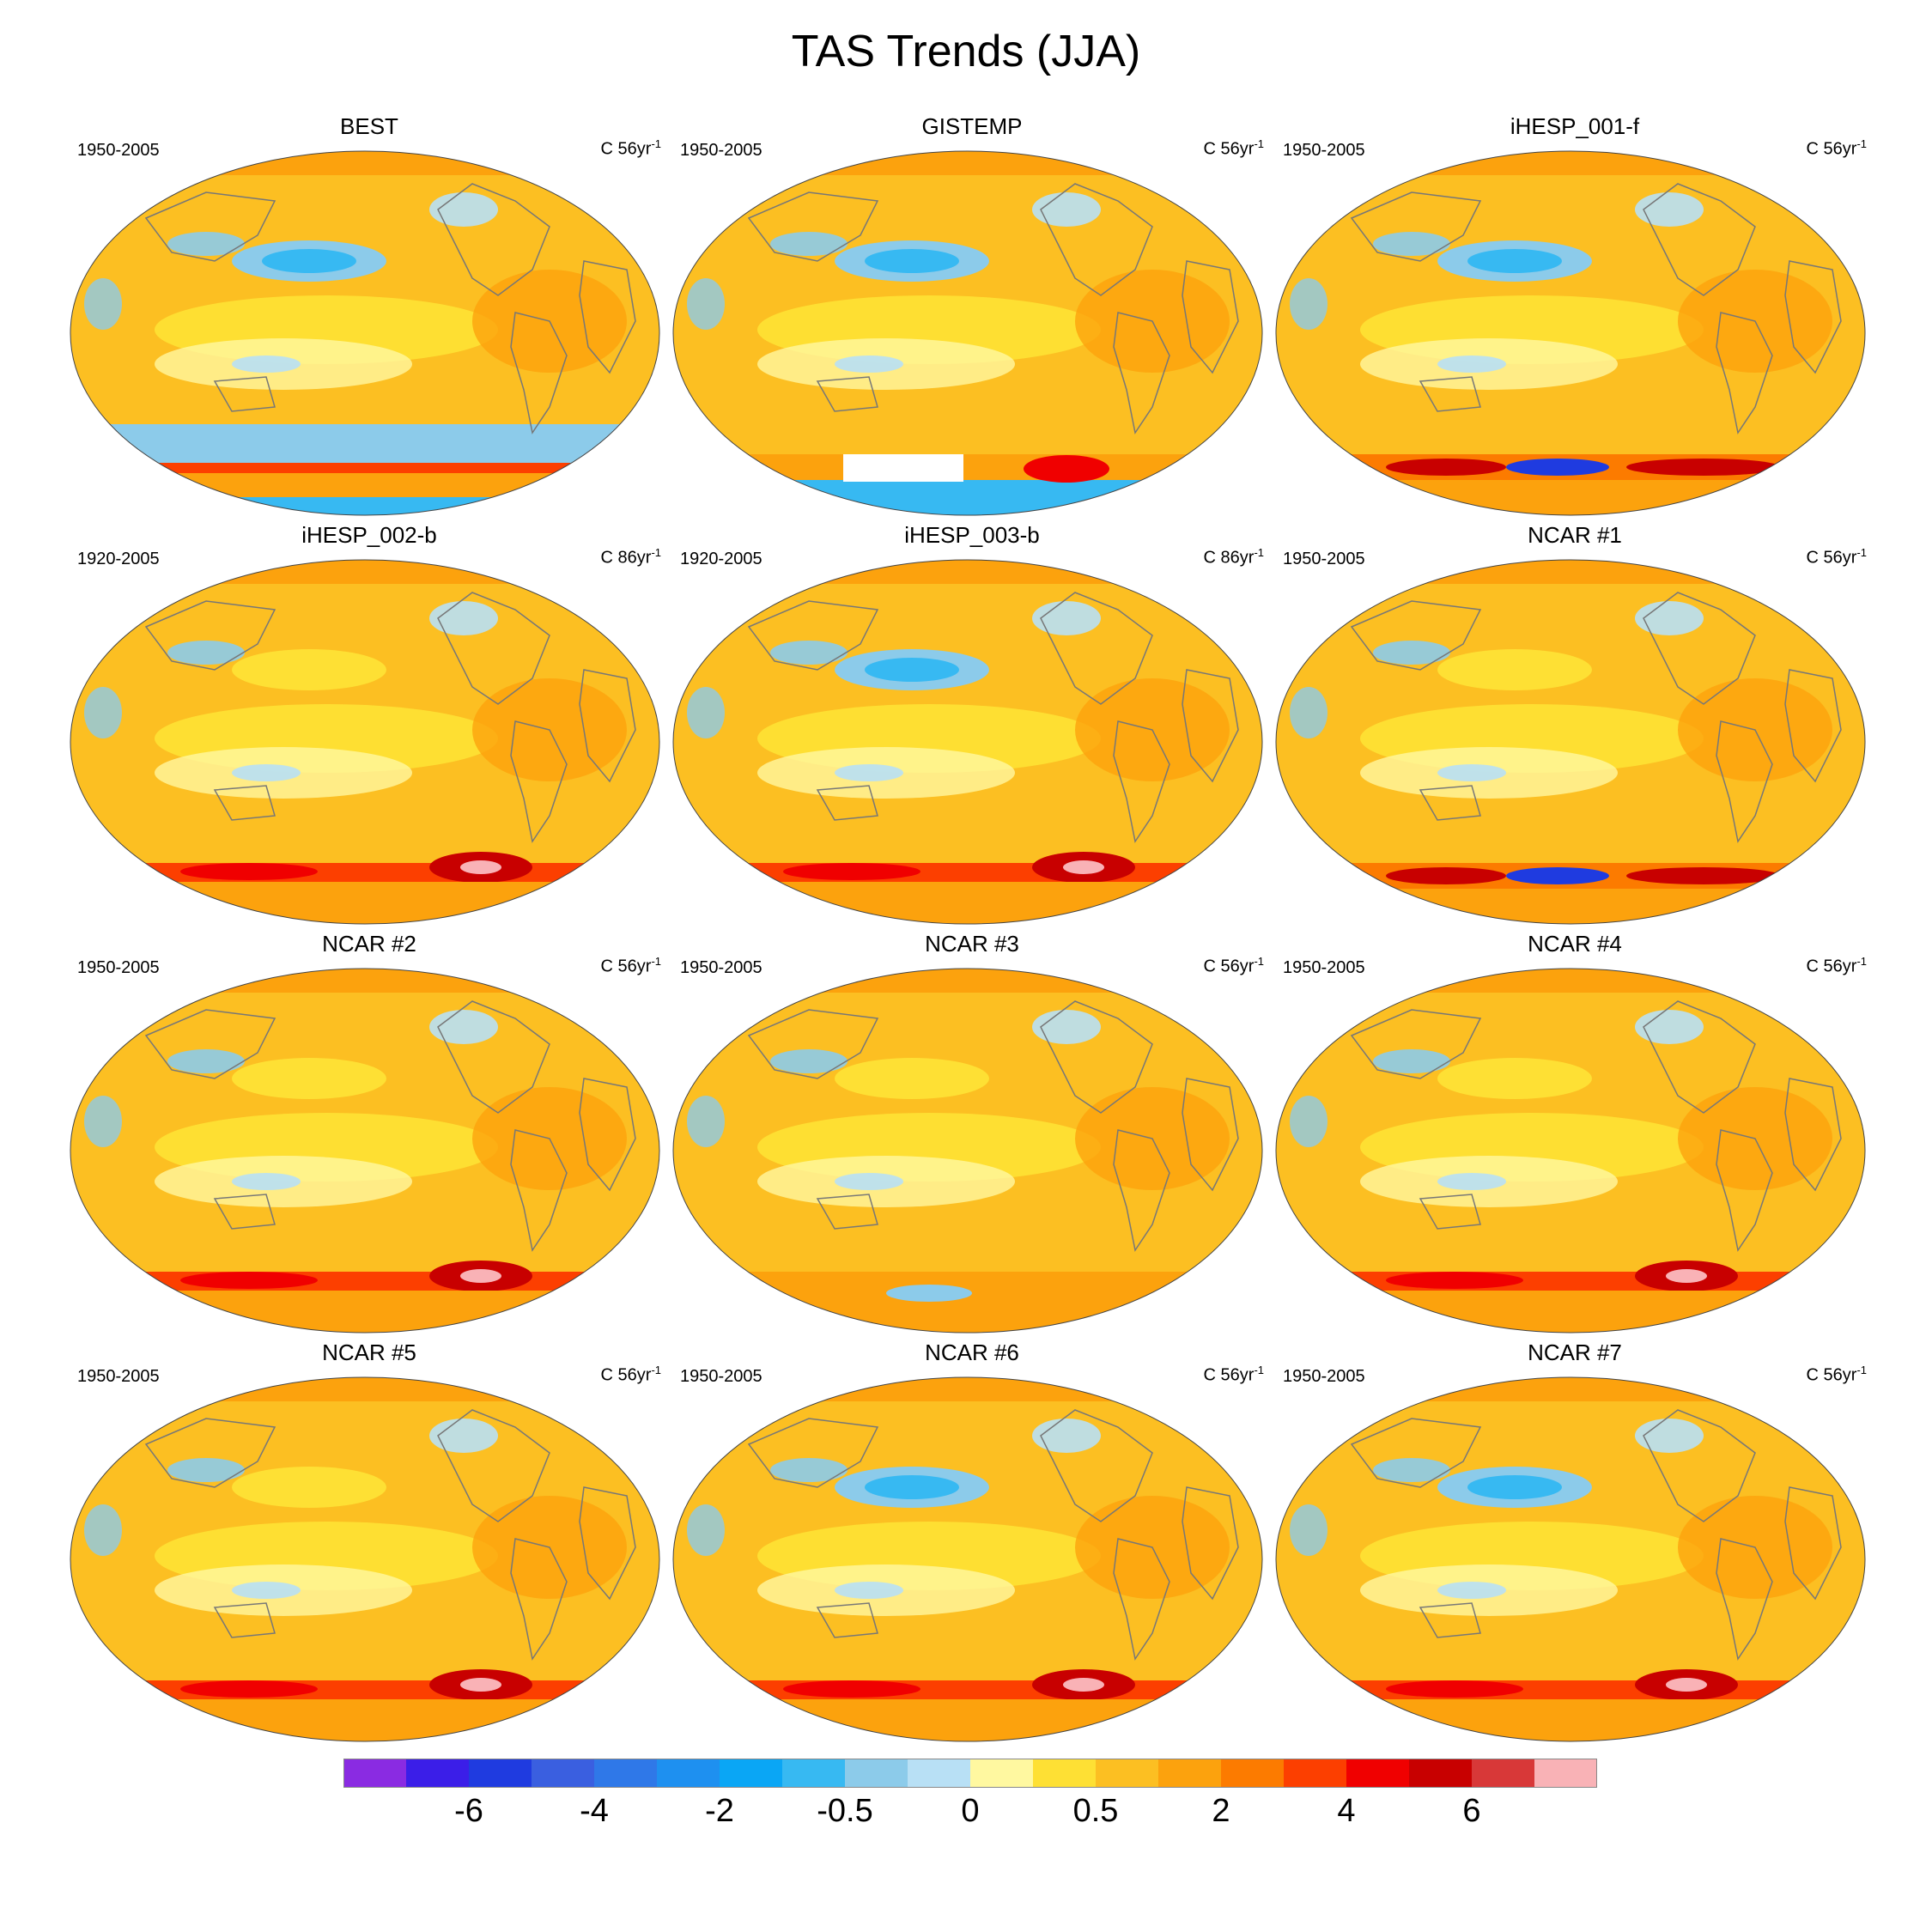 Image resolution: width=1932 pixels, height=1932 pixels. I want to click on colorbar-tick-label: 0, so click(970, 1811).